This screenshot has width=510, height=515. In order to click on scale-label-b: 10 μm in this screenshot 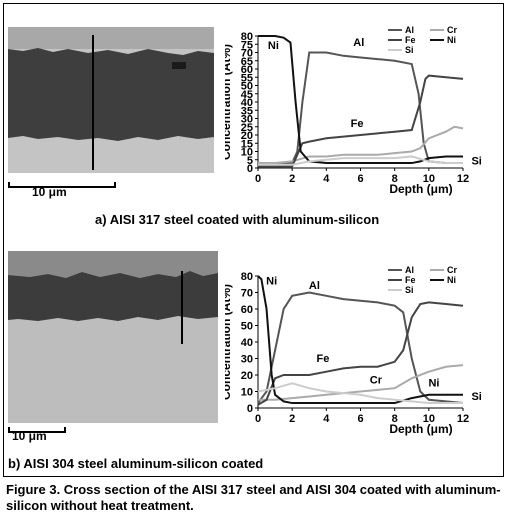, I will do `click(29, 436)`.